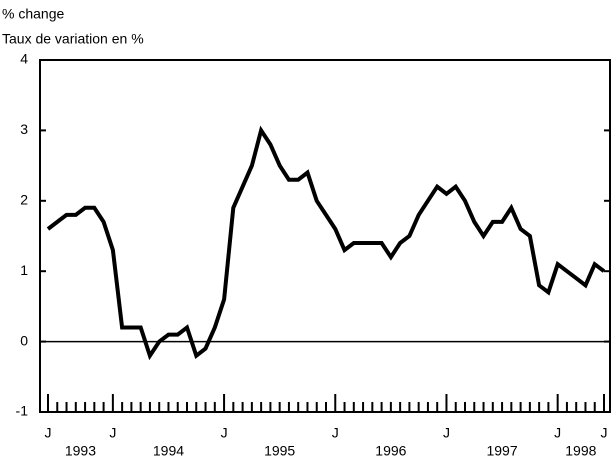  What do you see at coordinates (24, 200) in the screenshot?
I see `y-tick-label: 2` at bounding box center [24, 200].